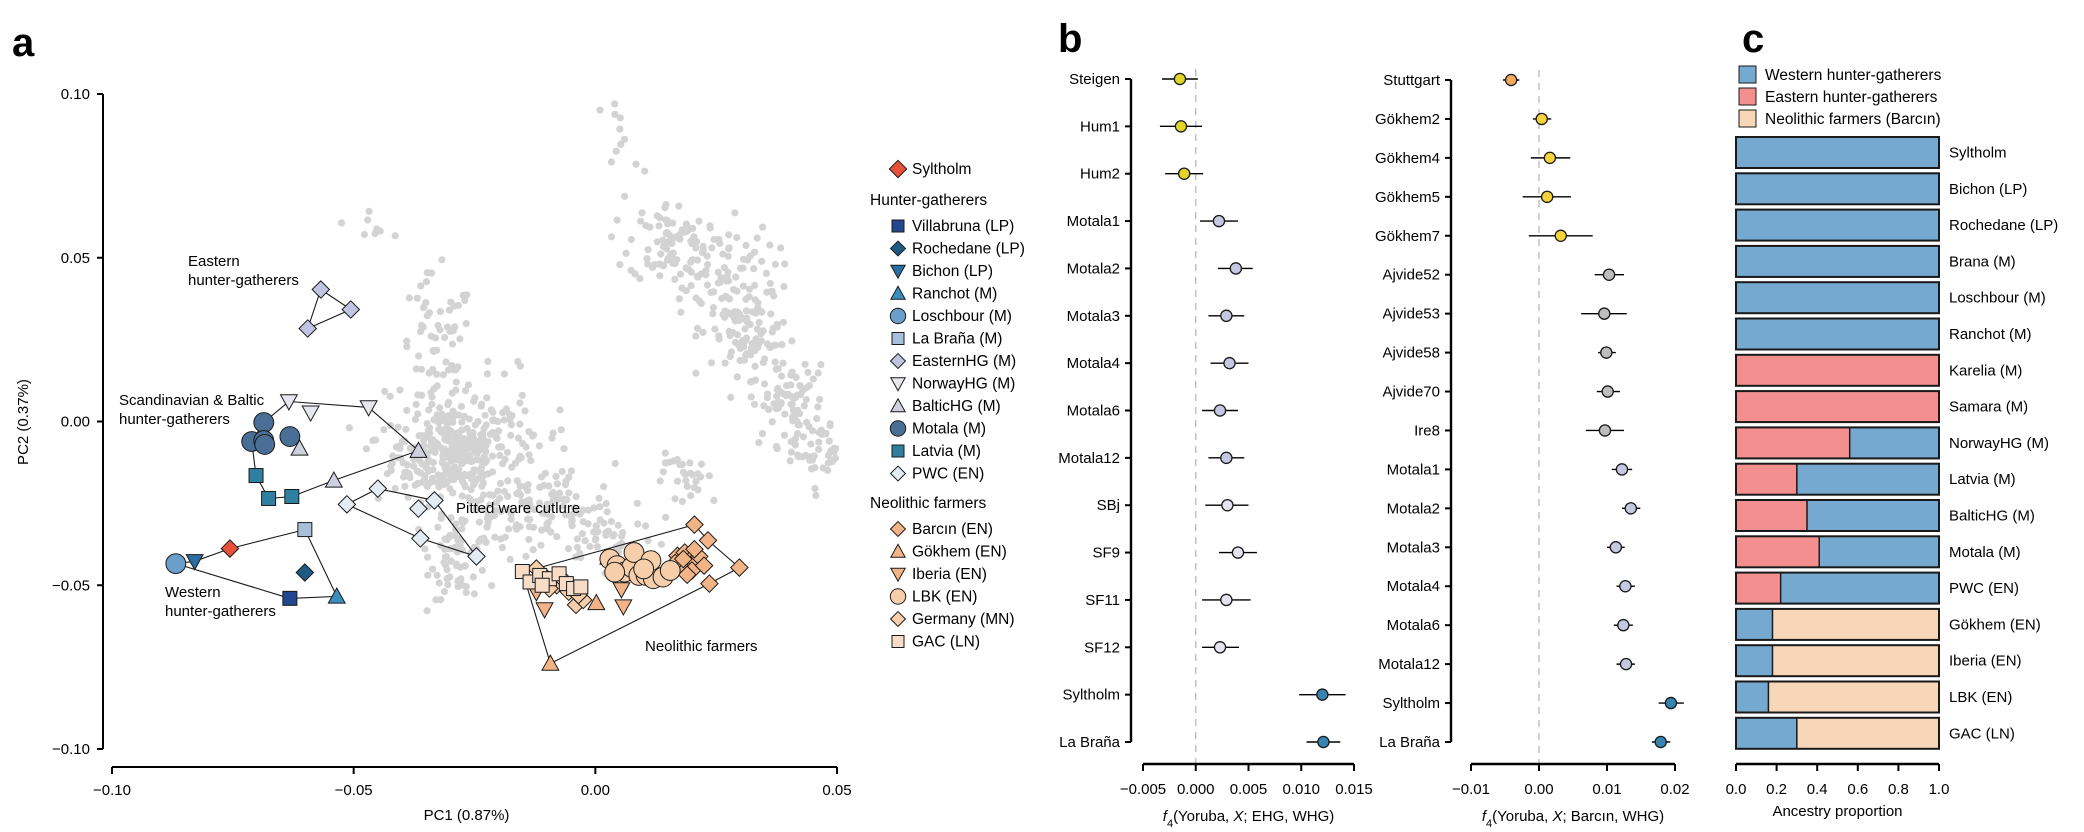  What do you see at coordinates (1248, 819) in the screenshot?
I see `x-axis-title: f4(Yoruba, X; EHG, WHG)` at bounding box center [1248, 819].